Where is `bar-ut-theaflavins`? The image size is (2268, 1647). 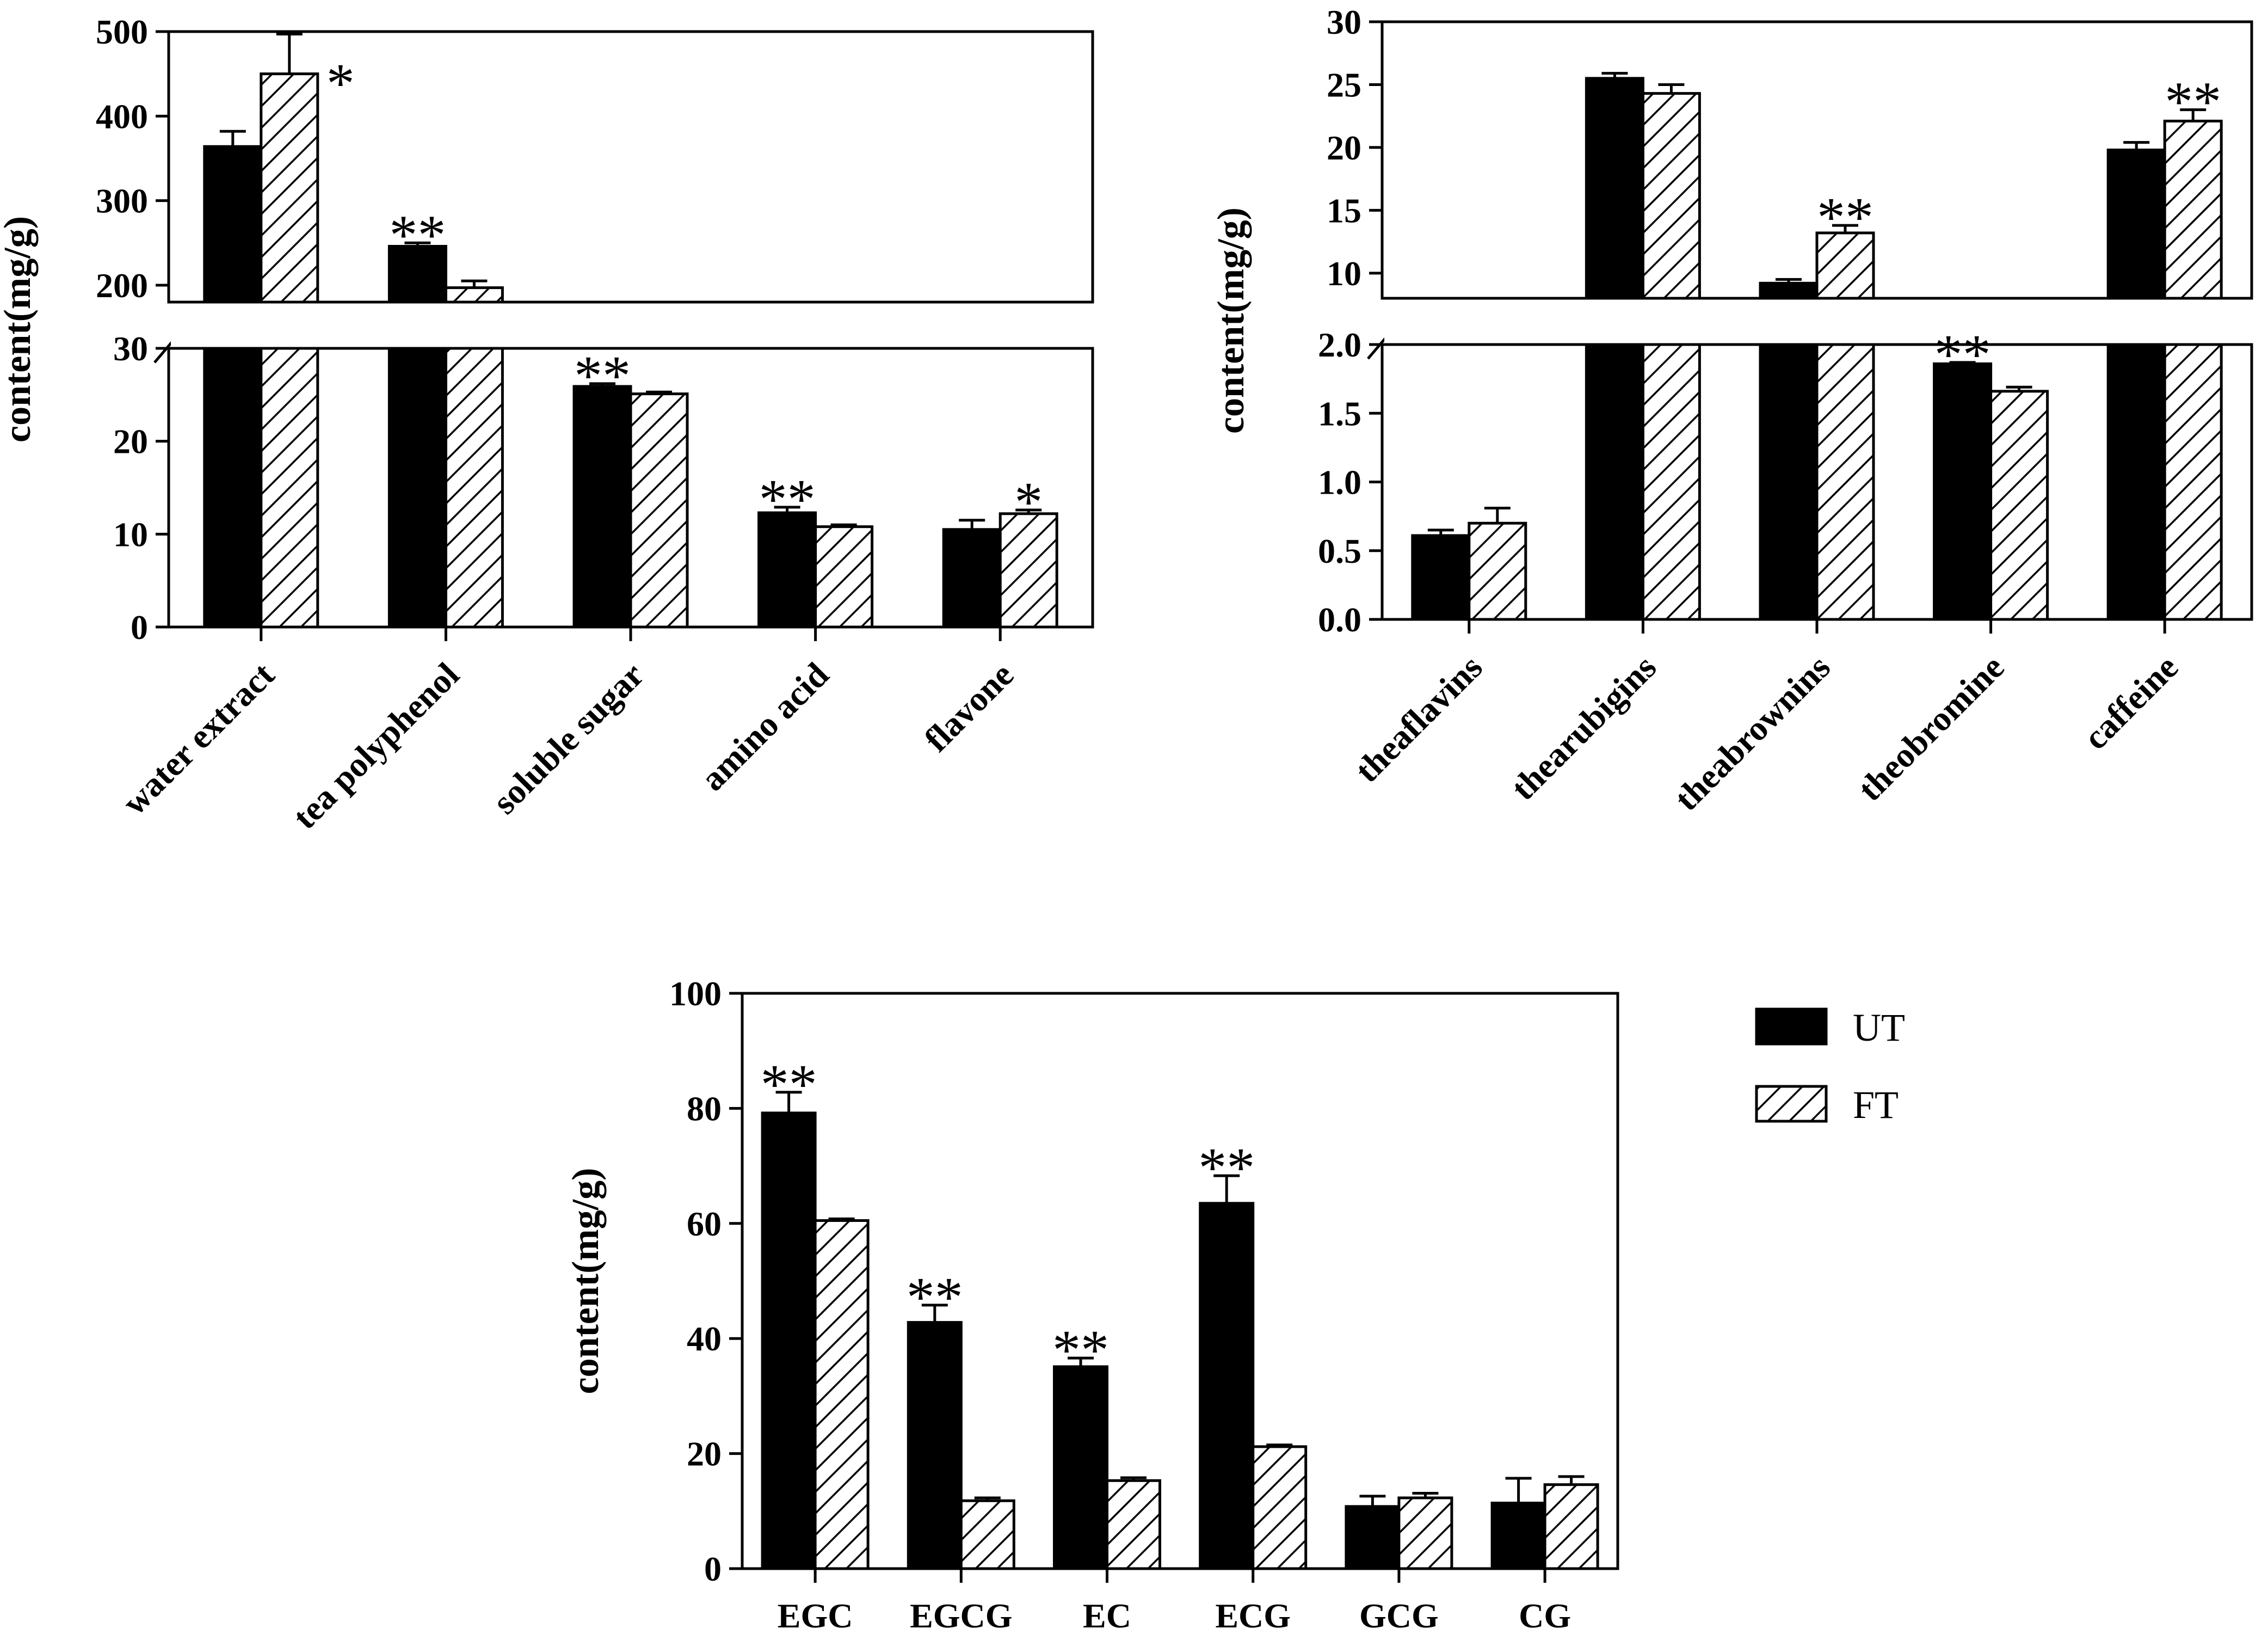
bar-ut-theaflavins is located at coordinates (1441, 577).